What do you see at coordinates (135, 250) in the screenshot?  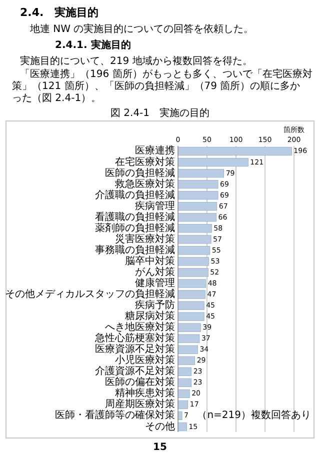 I see `y-tick-label: 事務職の負担軽減` at bounding box center [135, 250].